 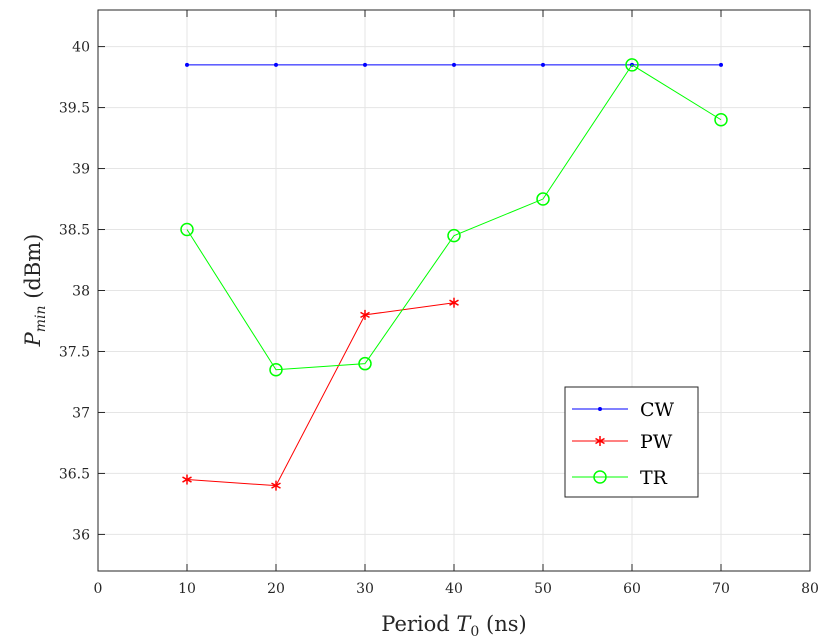 What do you see at coordinates (81, 535) in the screenshot?
I see `y-tick-label: 36` at bounding box center [81, 535].